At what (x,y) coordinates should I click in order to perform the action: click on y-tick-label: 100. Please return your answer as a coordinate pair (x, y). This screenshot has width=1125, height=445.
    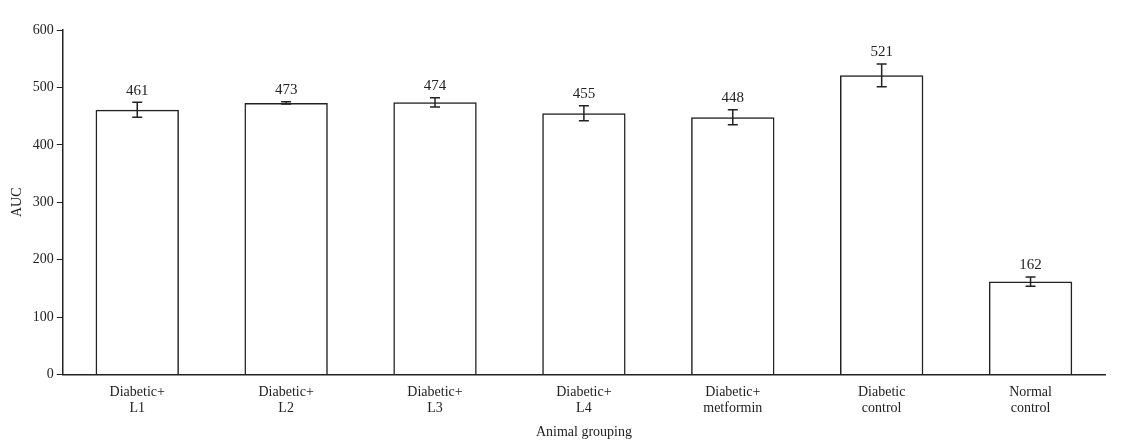
    Looking at the image, I should click on (43, 316).